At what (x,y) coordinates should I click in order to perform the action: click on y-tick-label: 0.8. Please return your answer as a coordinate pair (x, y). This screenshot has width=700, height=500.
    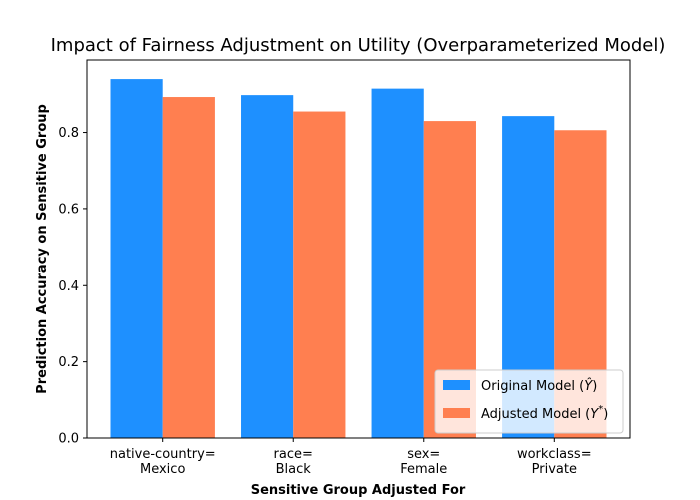
    Looking at the image, I should click on (68, 133).